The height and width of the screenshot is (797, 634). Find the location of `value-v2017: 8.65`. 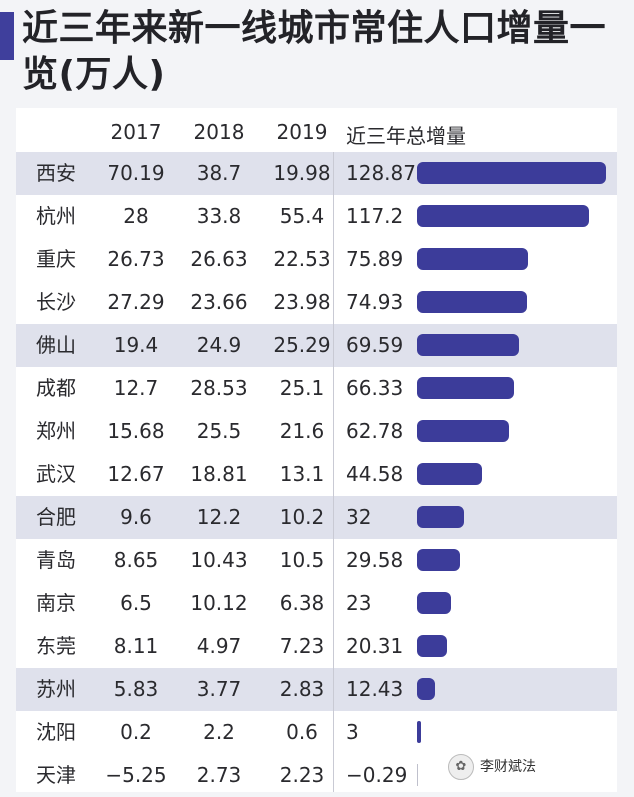

value-v2017: 8.65 is located at coordinates (136, 560).